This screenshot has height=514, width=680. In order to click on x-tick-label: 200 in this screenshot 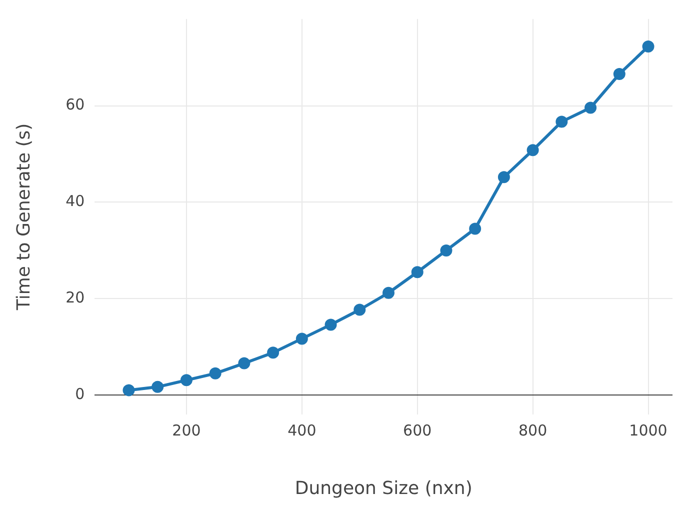, I will do `click(186, 430)`.